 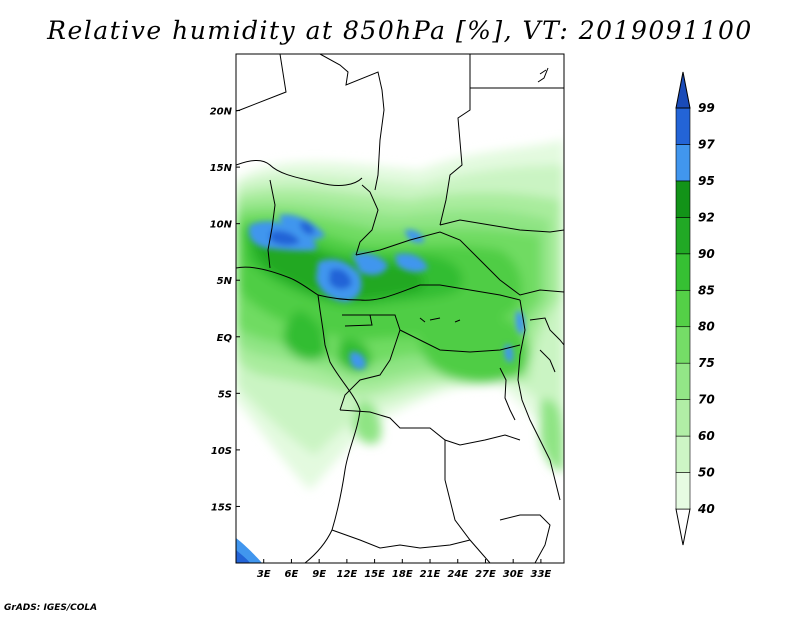 I want to click on x-tick-label: 15E, so click(x=374, y=574).